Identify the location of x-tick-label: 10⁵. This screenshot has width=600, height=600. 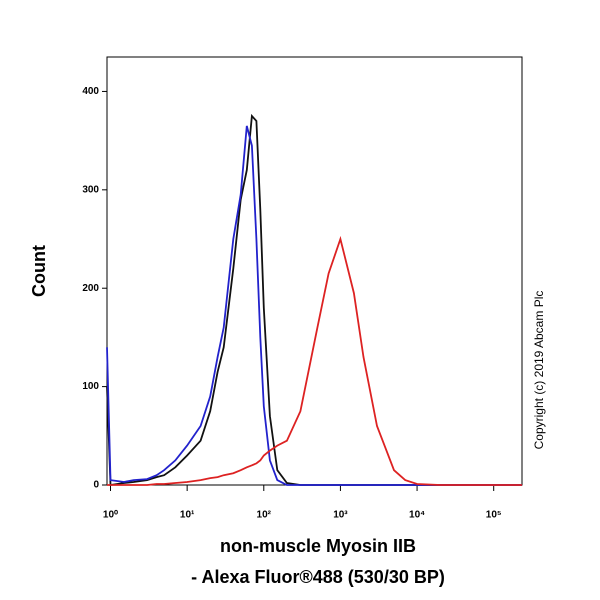
(494, 515).